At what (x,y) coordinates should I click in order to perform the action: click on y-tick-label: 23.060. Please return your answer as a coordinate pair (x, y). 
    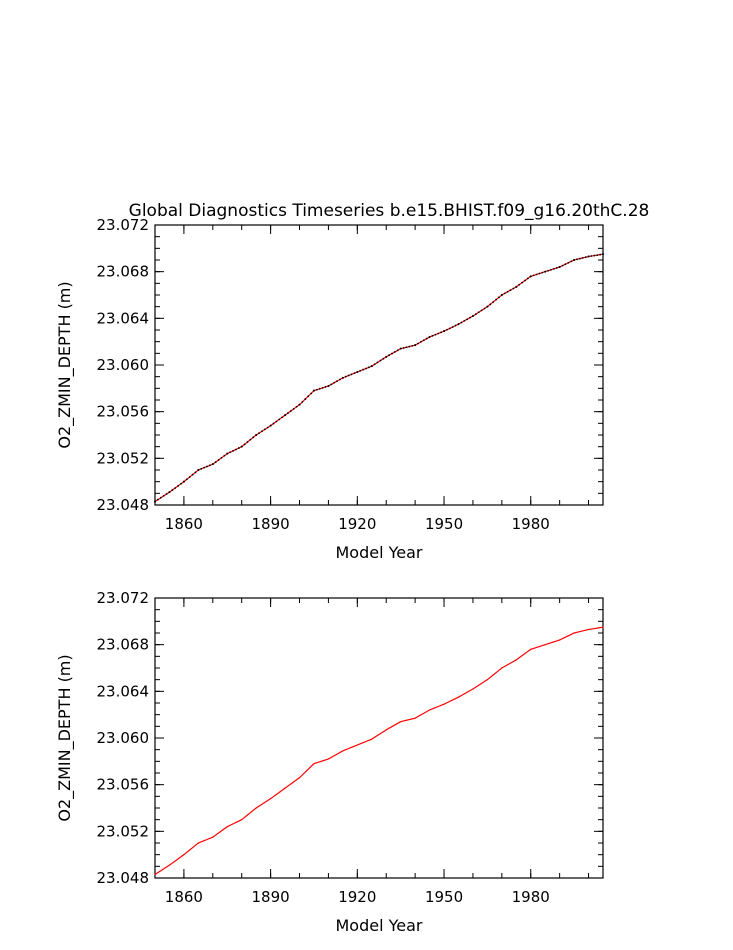
    Looking at the image, I should click on (123, 365).